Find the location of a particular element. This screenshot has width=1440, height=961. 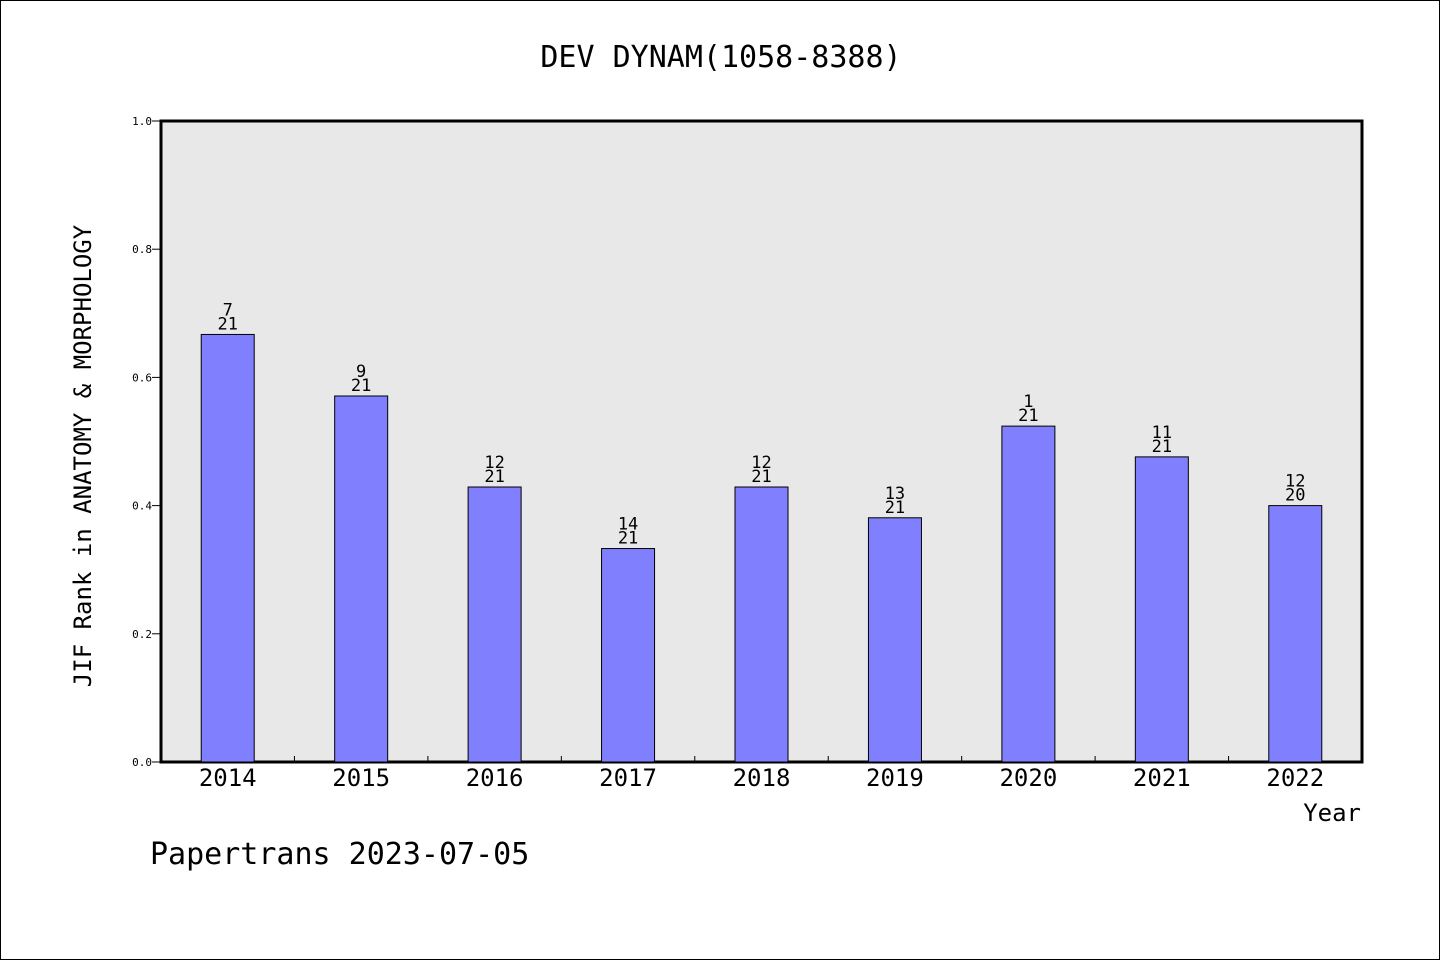

y-tick-label: 0.2 is located at coordinates (142, 634).